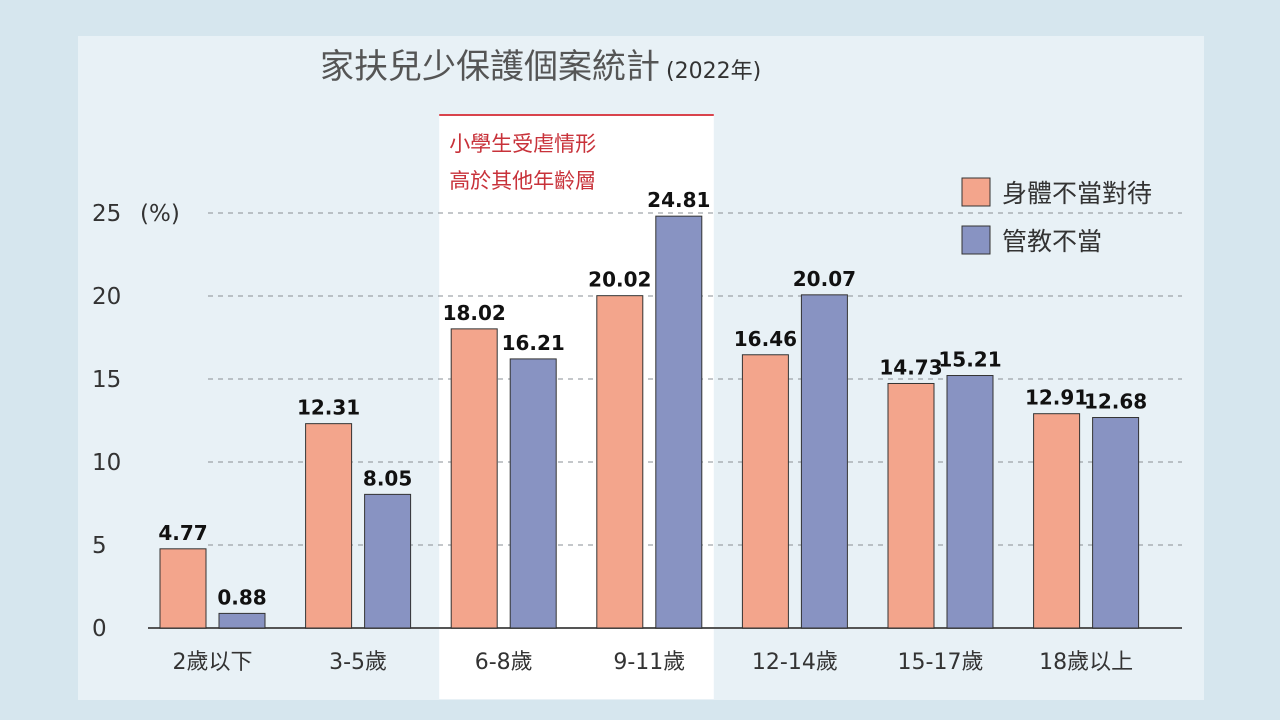 The width and height of the screenshot is (1280, 720). What do you see at coordinates (387, 478) in the screenshot?
I see `bar-value-label: 8.05` at bounding box center [387, 478].